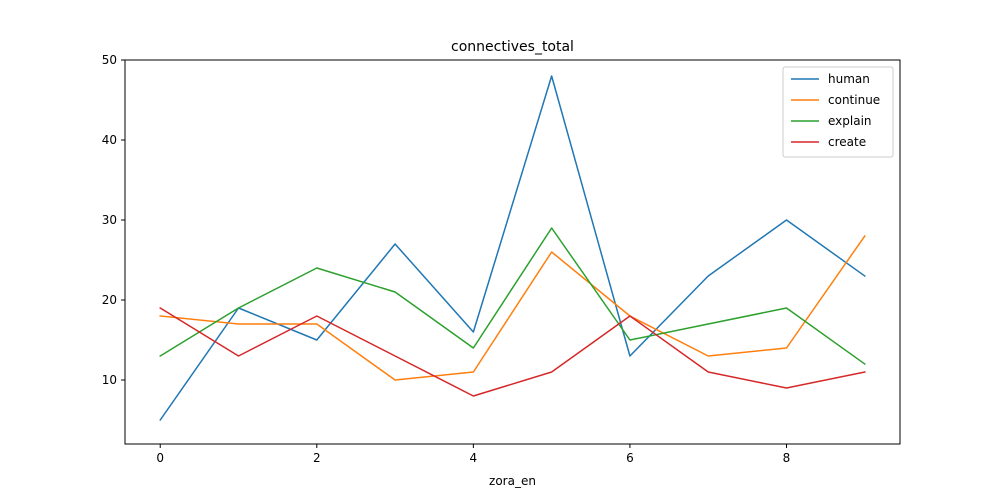 The height and width of the screenshot is (504, 1000). I want to click on legend-label-create: create, so click(847, 142).